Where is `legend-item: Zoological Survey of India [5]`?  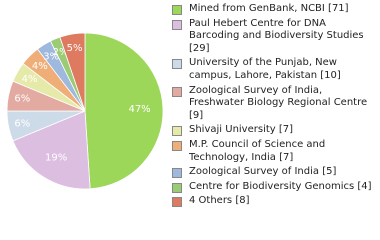
legend-item: Zoological Survey of India [5] is located at coordinates (274, 172).